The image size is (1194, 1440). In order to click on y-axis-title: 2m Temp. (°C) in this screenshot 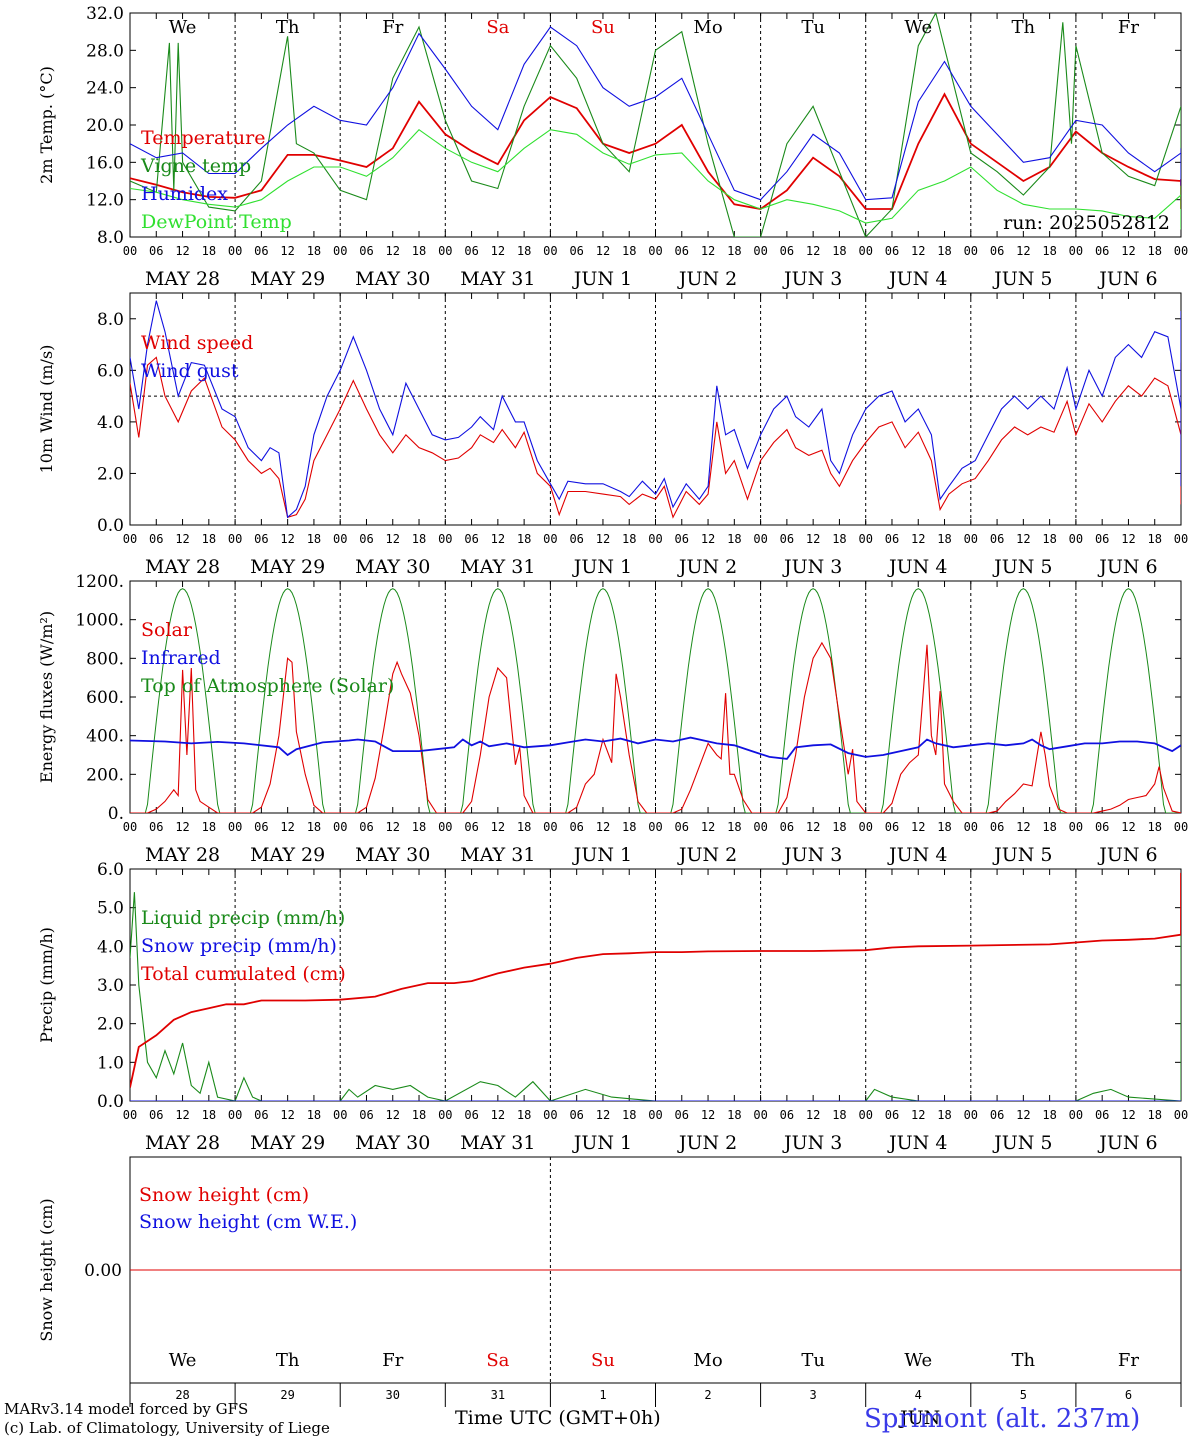, I will do `click(46, 125)`.